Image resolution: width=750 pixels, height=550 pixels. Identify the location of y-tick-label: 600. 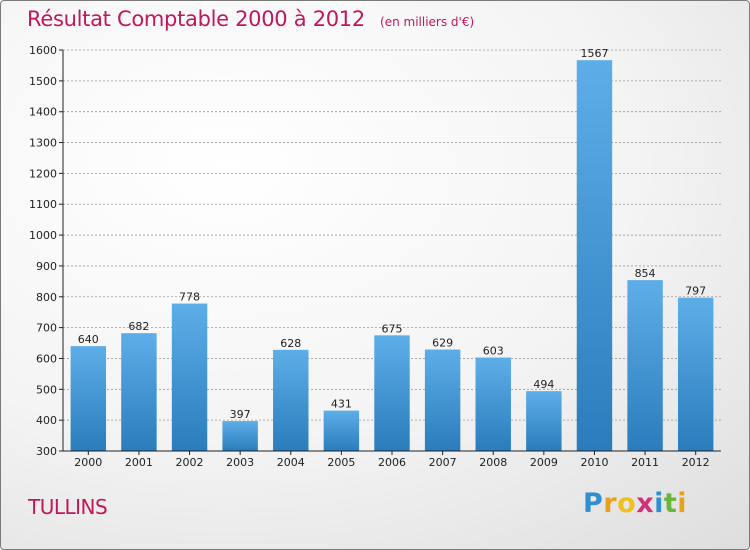
(46, 358).